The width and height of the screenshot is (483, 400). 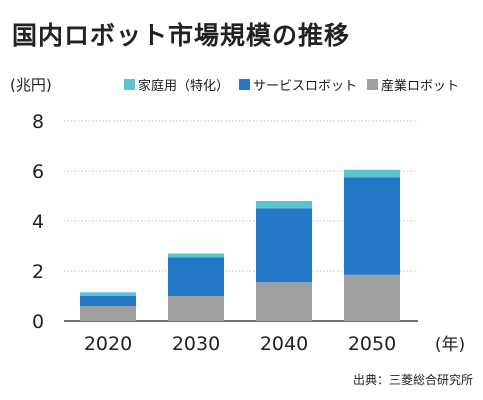 I want to click on x-tick-label: 2030, so click(x=196, y=344).